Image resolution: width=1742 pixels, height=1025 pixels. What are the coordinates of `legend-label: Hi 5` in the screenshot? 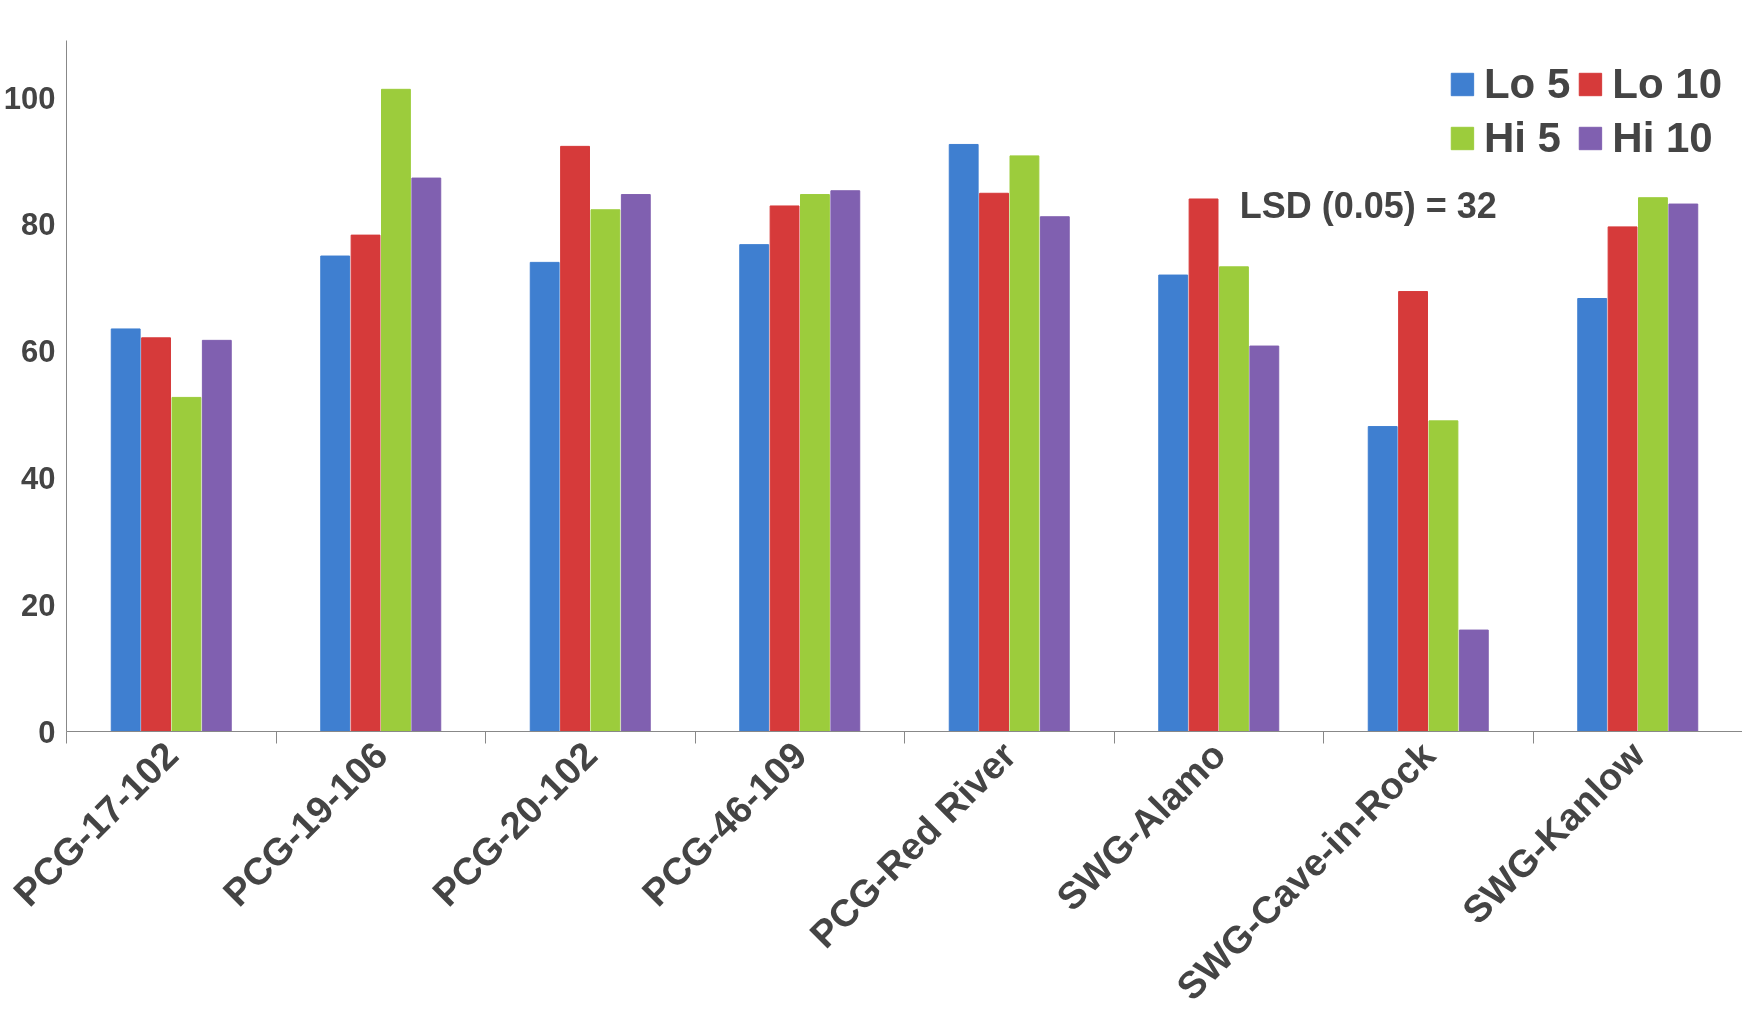 It's located at (1522, 138).